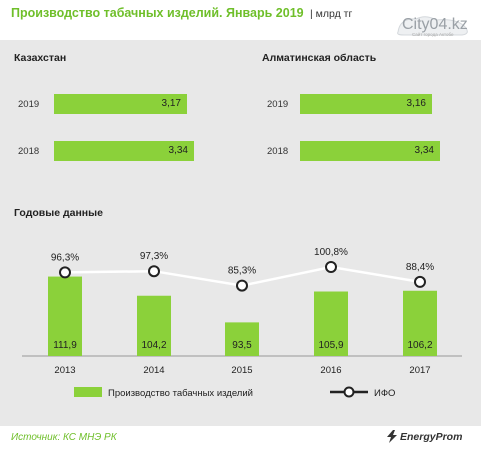 The height and width of the screenshot is (449, 481). What do you see at coordinates (370, 151) in the screenshot?
I see `bar-alm-2018: 3,34` at bounding box center [370, 151].